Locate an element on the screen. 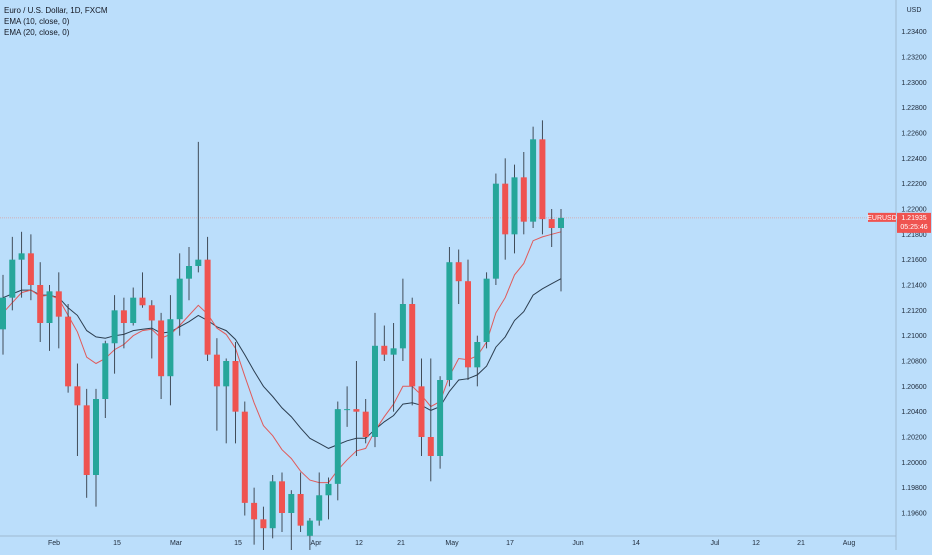 The width and height of the screenshot is (932, 555). time-tick-label: Mar is located at coordinates (176, 543).